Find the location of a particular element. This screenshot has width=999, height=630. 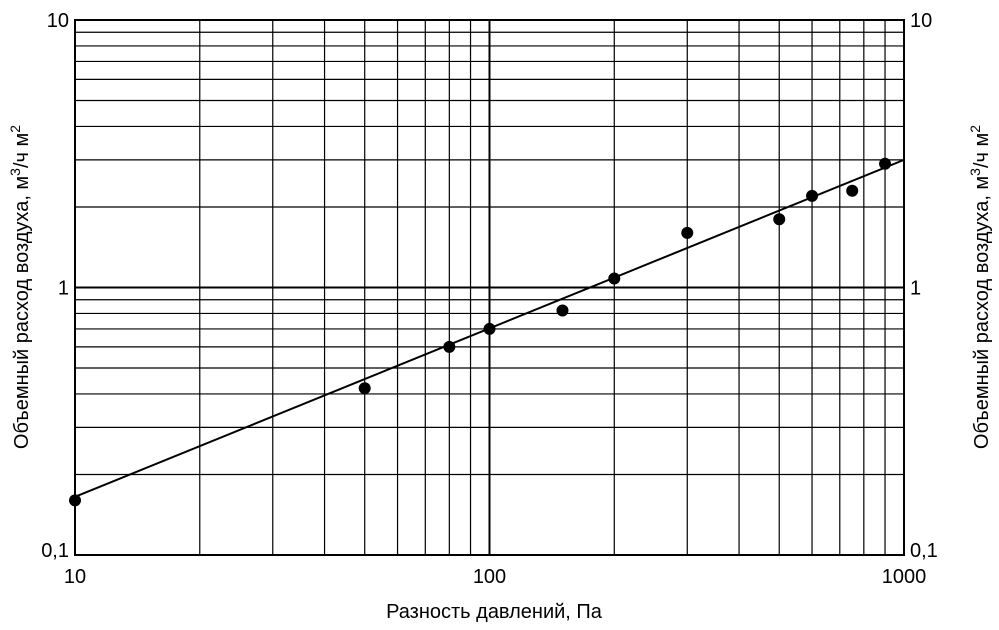

y-tick-label-right: 10 is located at coordinates (921, 21).